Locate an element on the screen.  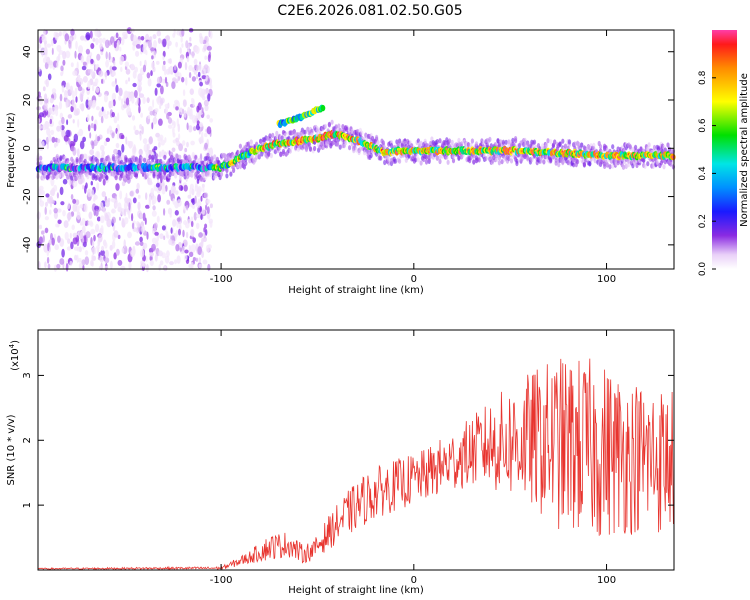
spectrogram-y-axis-label: Frequency (Hz) is located at coordinates (11, 150).